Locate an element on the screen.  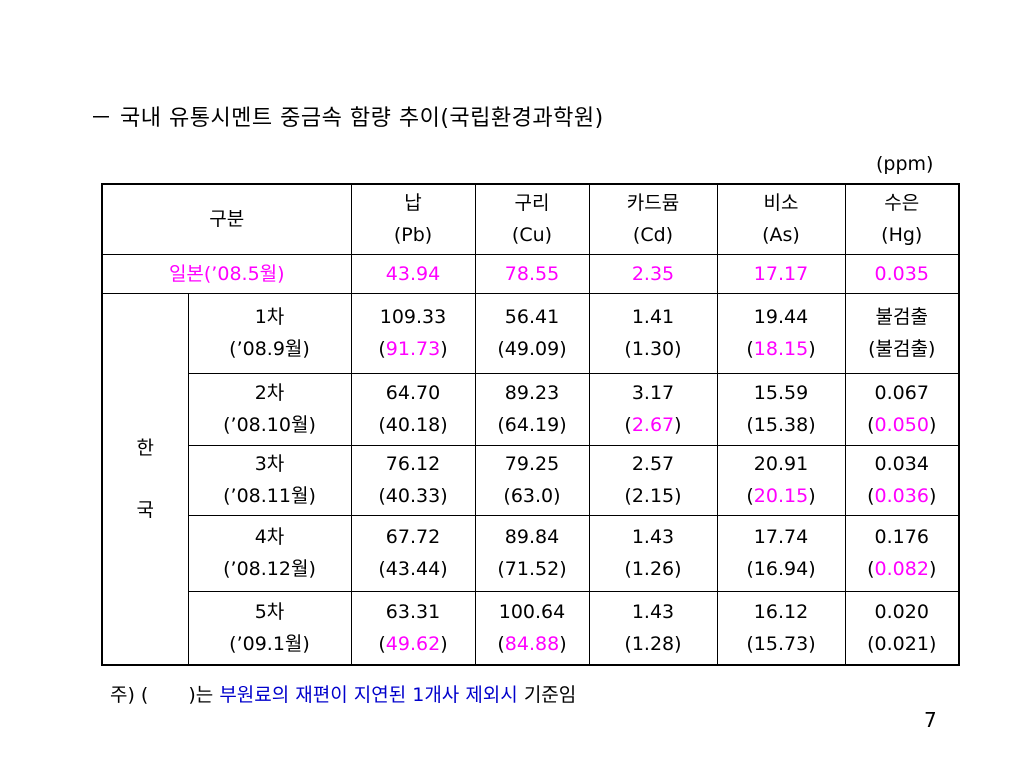
excluded-value-line: (0.036) is located at coordinates (902, 496).